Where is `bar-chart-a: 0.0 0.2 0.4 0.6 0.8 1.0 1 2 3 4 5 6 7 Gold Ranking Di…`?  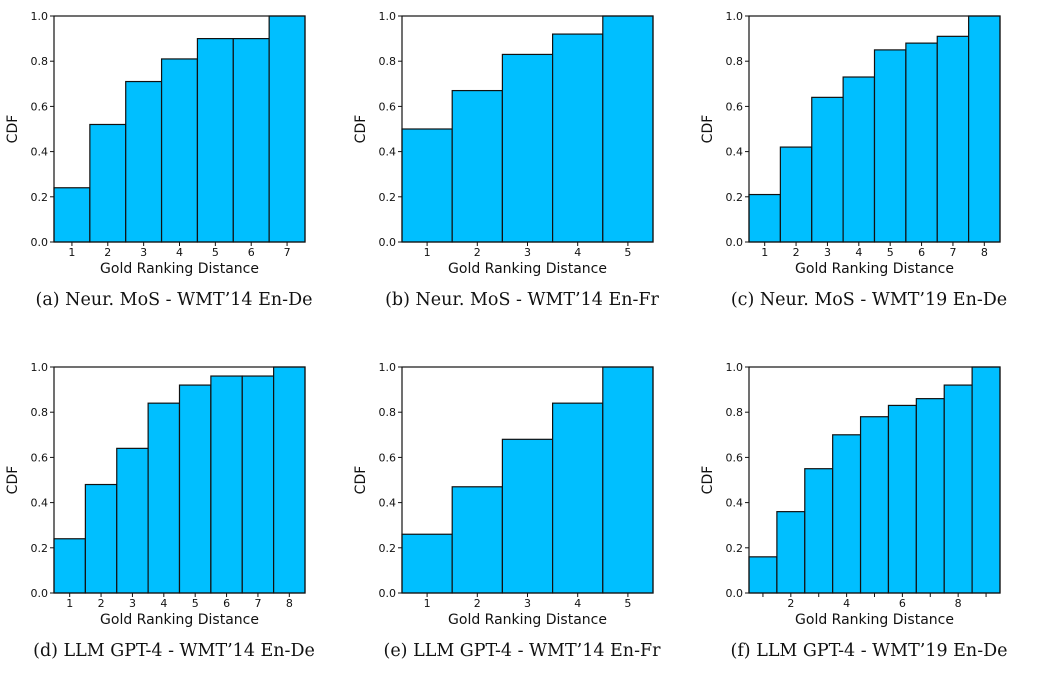
bar-chart-a: 0.0 0.2 0.4 0.6 0.8 1.0 1 2 3 4 5 6 7 Gold Ranking Di… is located at coordinates (155, 143).